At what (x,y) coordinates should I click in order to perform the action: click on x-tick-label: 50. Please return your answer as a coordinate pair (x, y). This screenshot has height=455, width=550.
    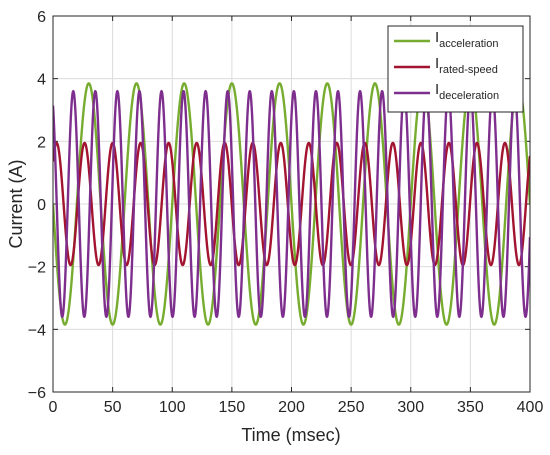
    Looking at the image, I should click on (113, 407).